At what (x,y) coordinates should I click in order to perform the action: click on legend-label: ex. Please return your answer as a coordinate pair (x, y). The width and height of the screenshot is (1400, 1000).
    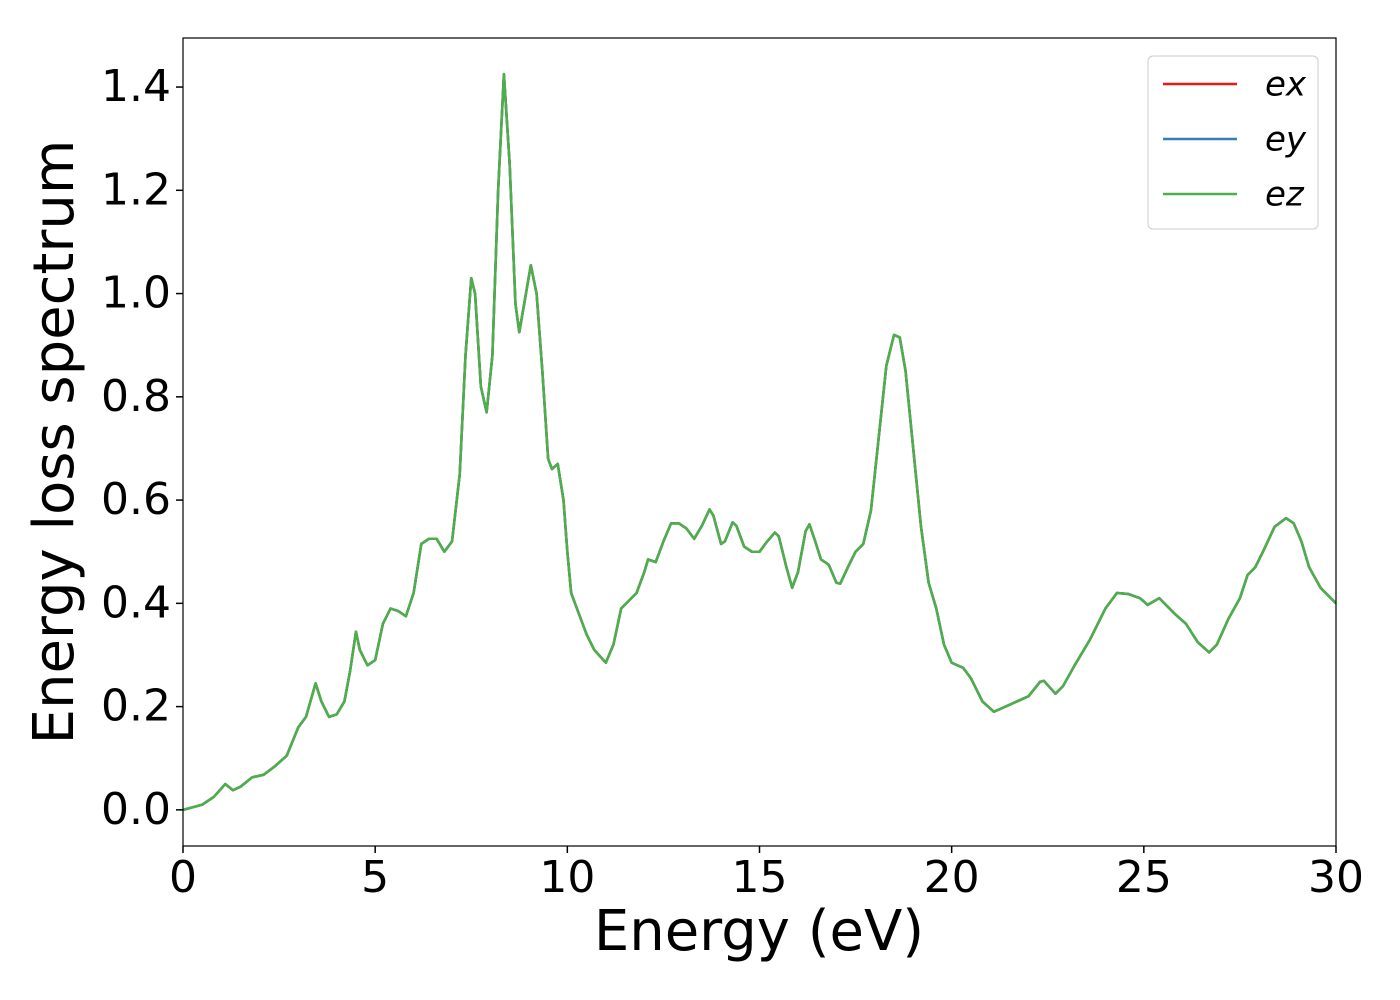
    Looking at the image, I should click on (1286, 85).